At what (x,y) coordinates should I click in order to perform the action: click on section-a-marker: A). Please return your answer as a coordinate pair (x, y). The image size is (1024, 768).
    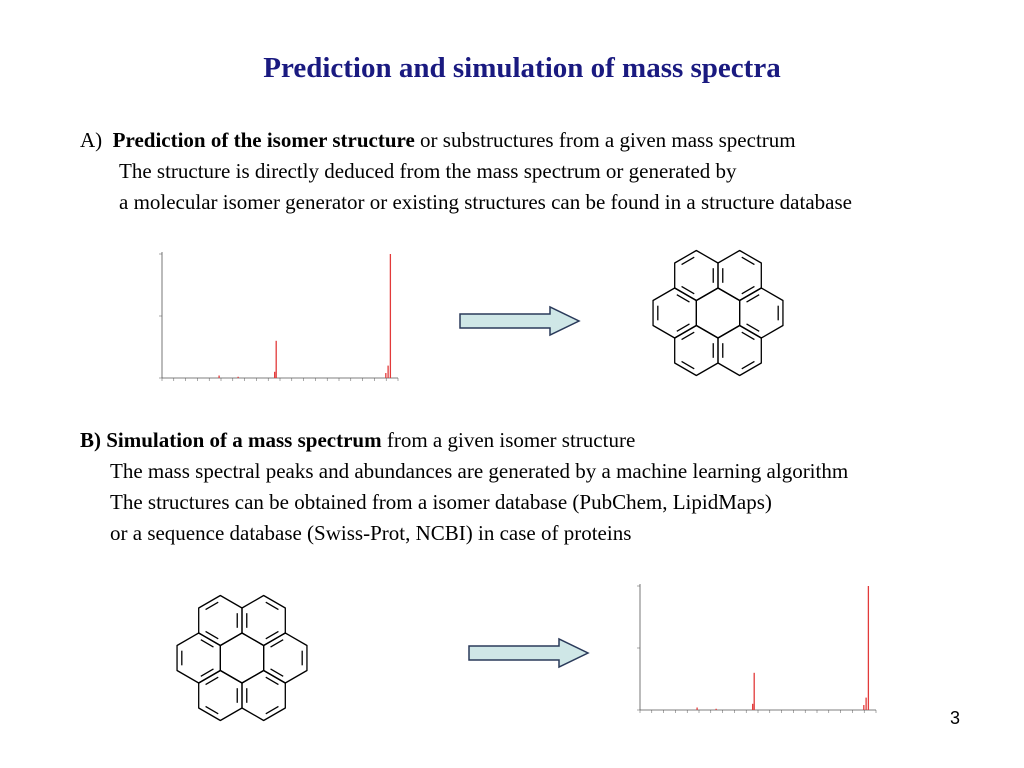
    Looking at the image, I should click on (91, 140).